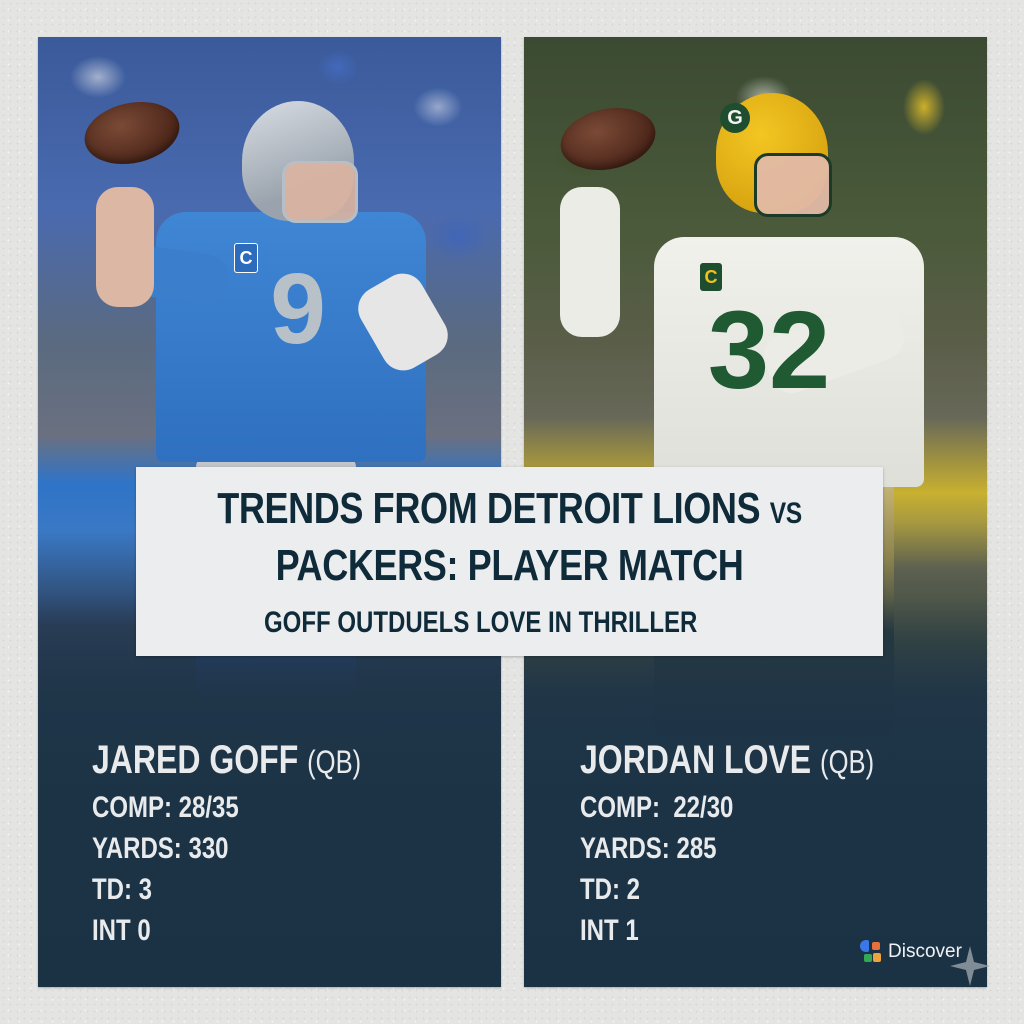  I want to click on stat-int: INT 1, so click(727, 930).